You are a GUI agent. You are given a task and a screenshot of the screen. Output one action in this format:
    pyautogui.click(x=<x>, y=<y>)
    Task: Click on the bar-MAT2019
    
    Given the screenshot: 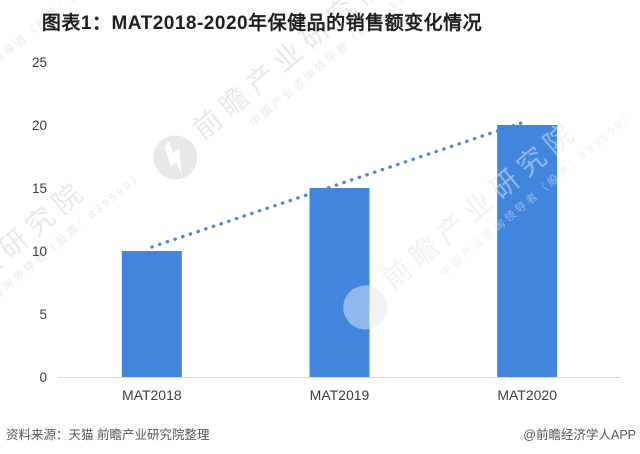 What is the action you would take?
    pyautogui.click(x=339, y=282)
    